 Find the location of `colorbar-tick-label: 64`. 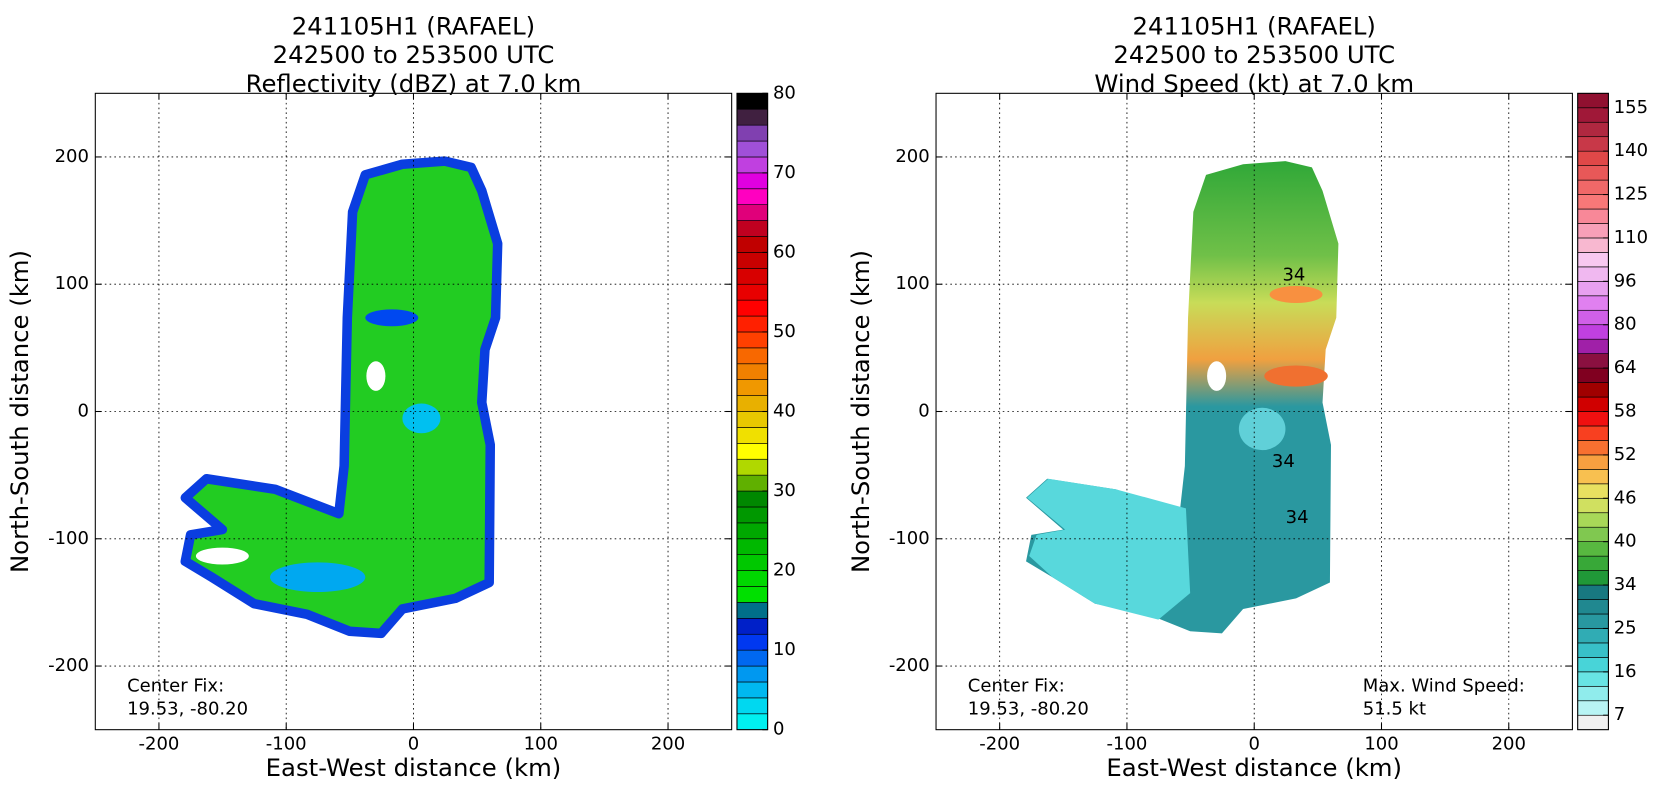

colorbar-tick-label: 64 is located at coordinates (1625, 367).